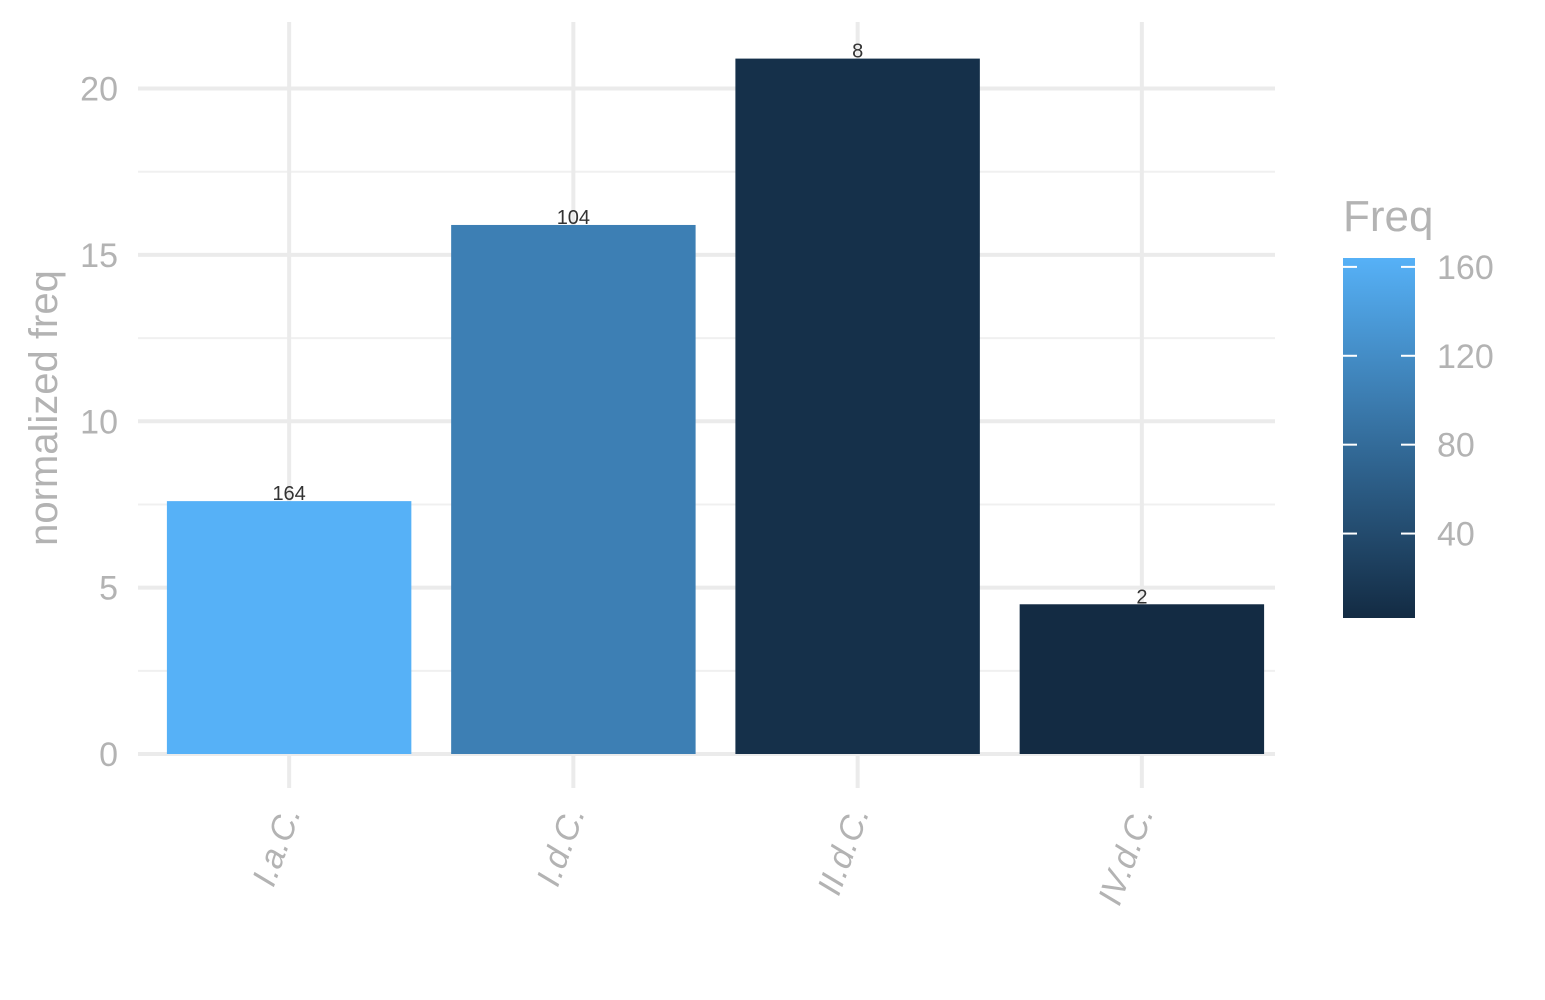  Describe the element at coordinates (1388, 216) in the screenshot. I see `legend-title: Freq` at that location.